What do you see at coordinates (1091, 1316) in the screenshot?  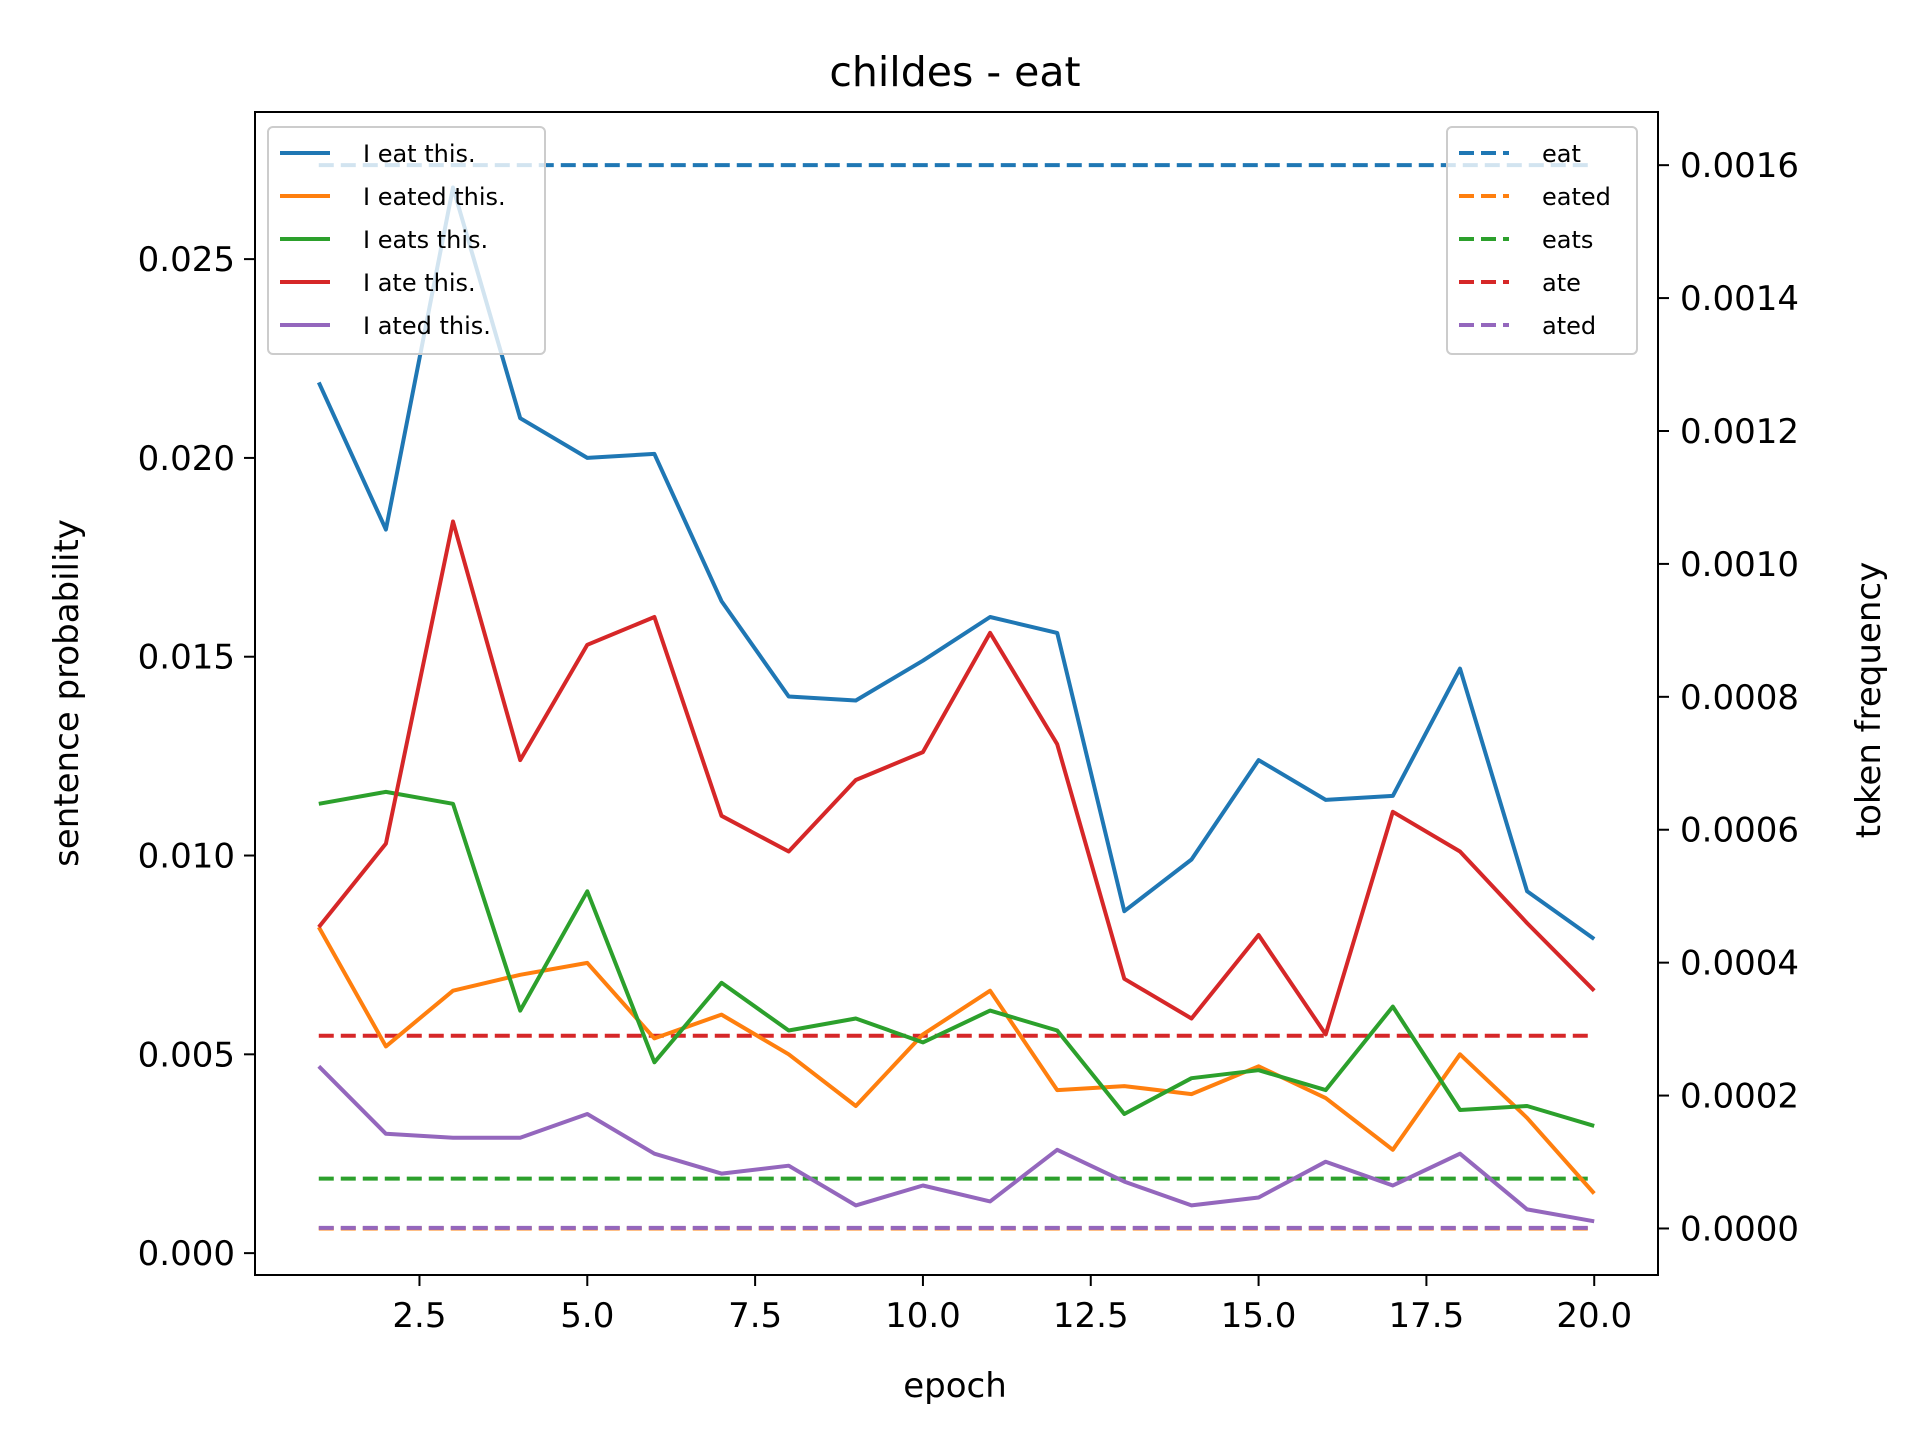 I see `x-tick-label: 12.5` at bounding box center [1091, 1316].